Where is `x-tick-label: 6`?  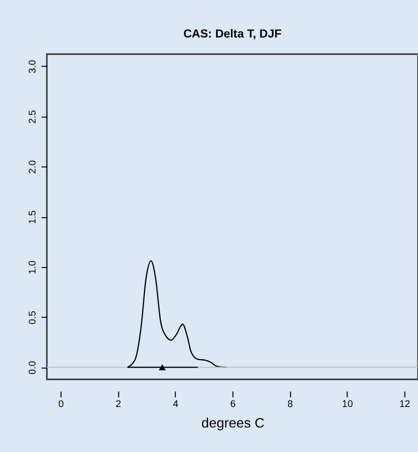 x-tick-label: 6 is located at coordinates (233, 404).